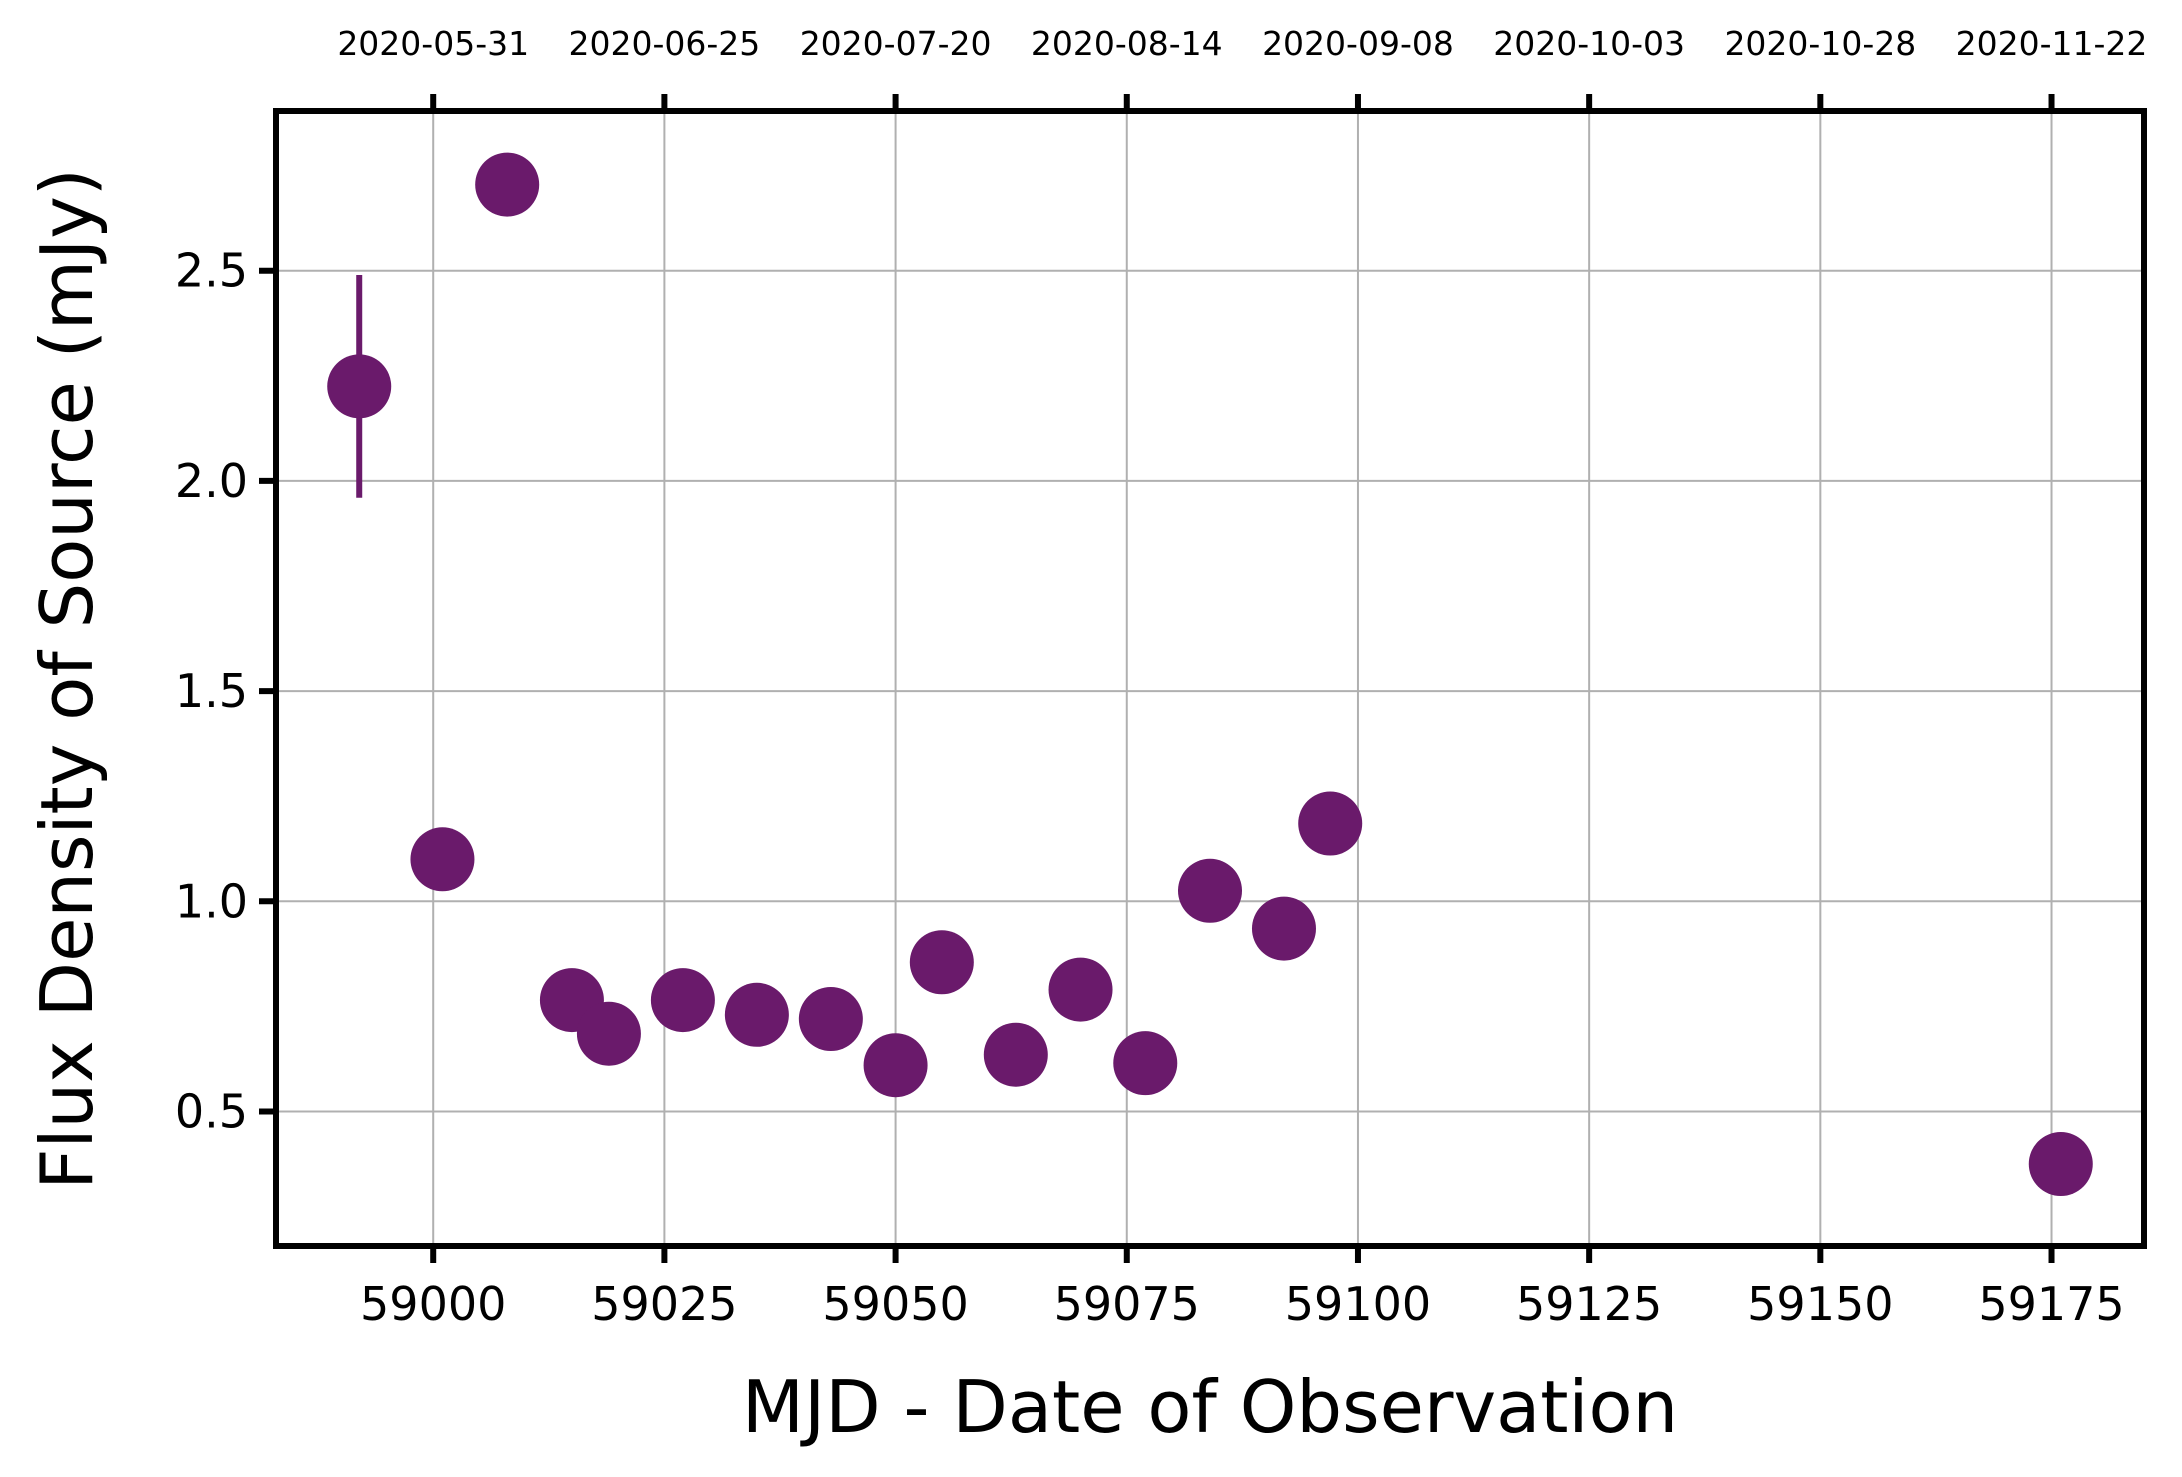  Describe the element at coordinates (1127, 1304) in the screenshot. I see `x-tick-label: 59075` at that location.